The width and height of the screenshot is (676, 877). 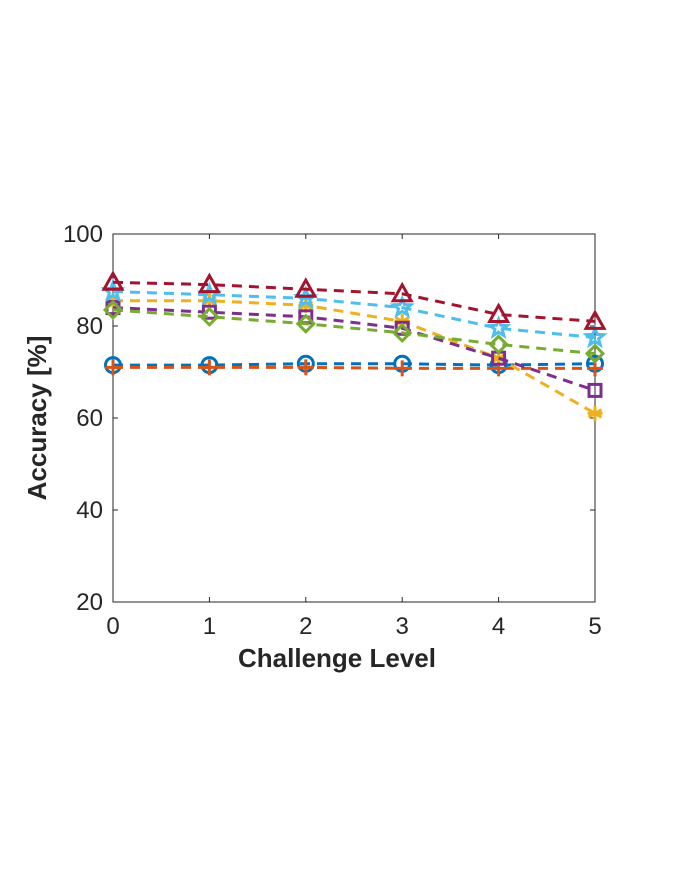 I want to click on y-axis-title: Accuracy [%], so click(x=37, y=418).